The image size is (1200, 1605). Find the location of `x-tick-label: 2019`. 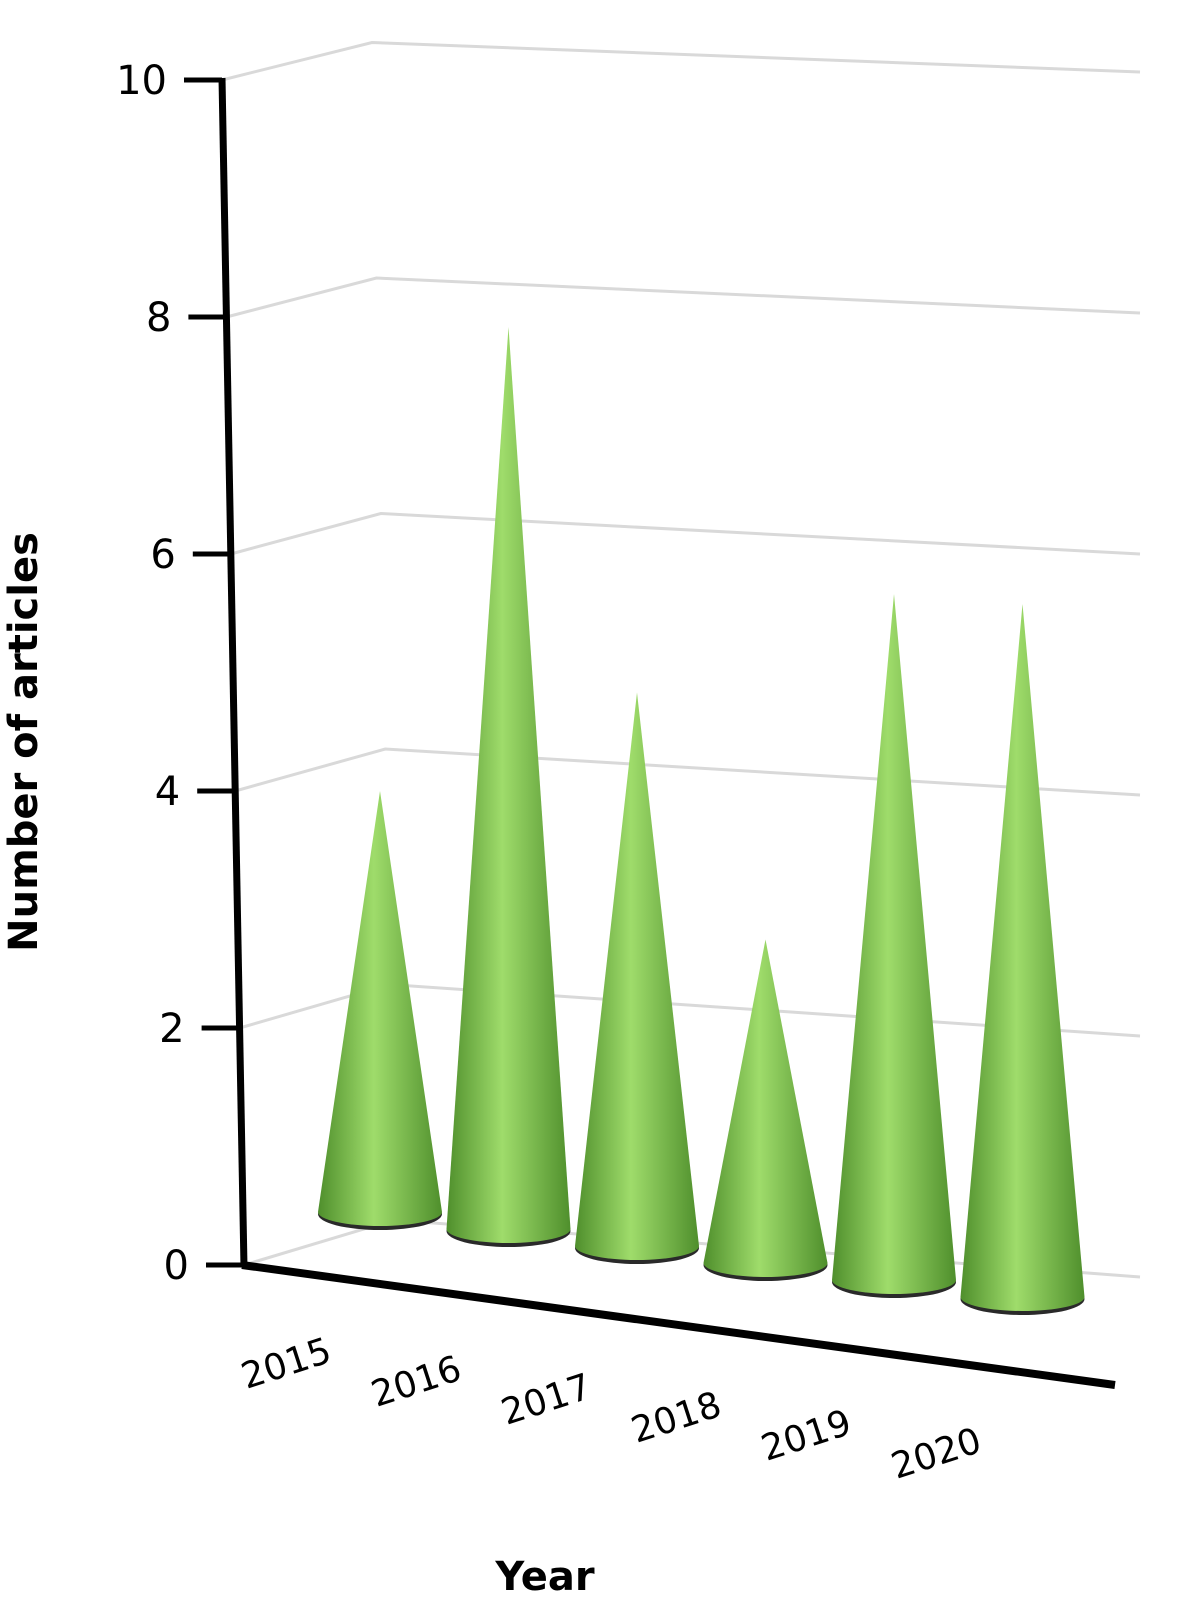

x-tick-label: 2019 is located at coordinates (807, 1435).